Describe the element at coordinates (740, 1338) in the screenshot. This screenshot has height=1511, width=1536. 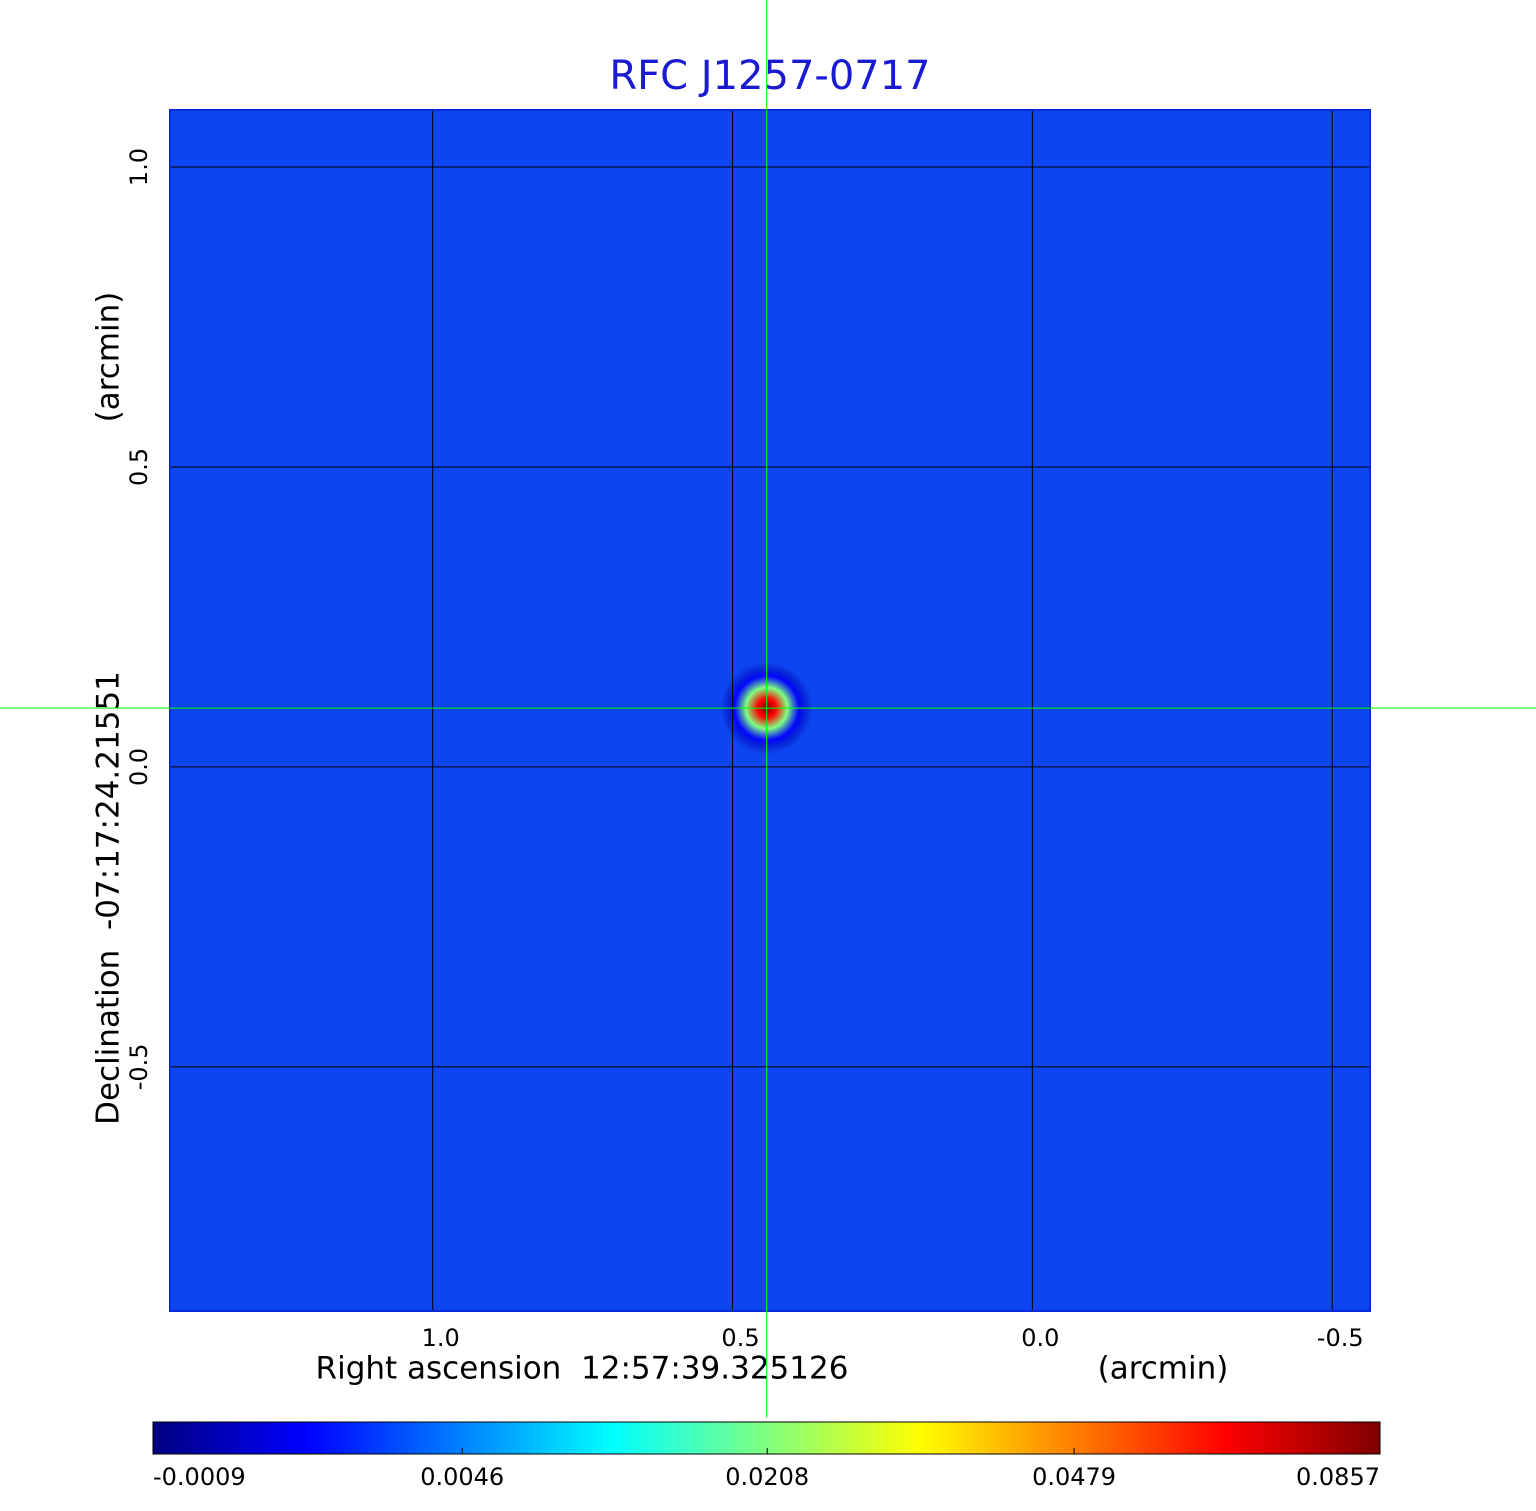
I see `x-tick-label: 0.5` at that location.